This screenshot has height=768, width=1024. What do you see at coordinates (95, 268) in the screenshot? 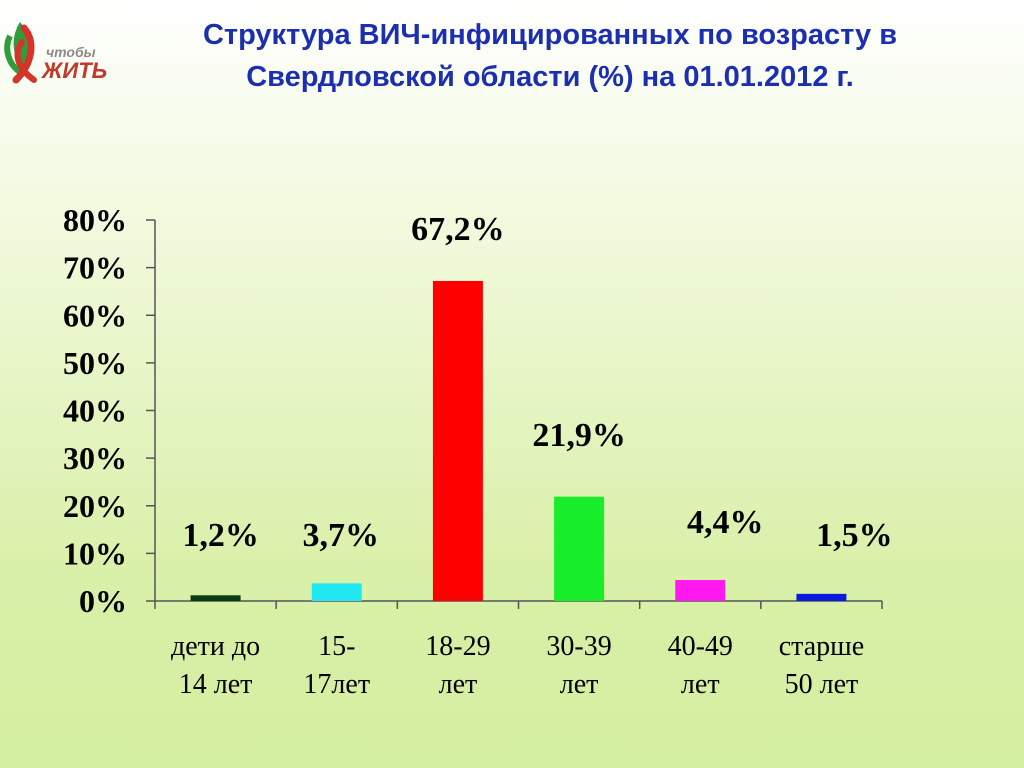
I see `y-tick-label: 70%` at bounding box center [95, 268].